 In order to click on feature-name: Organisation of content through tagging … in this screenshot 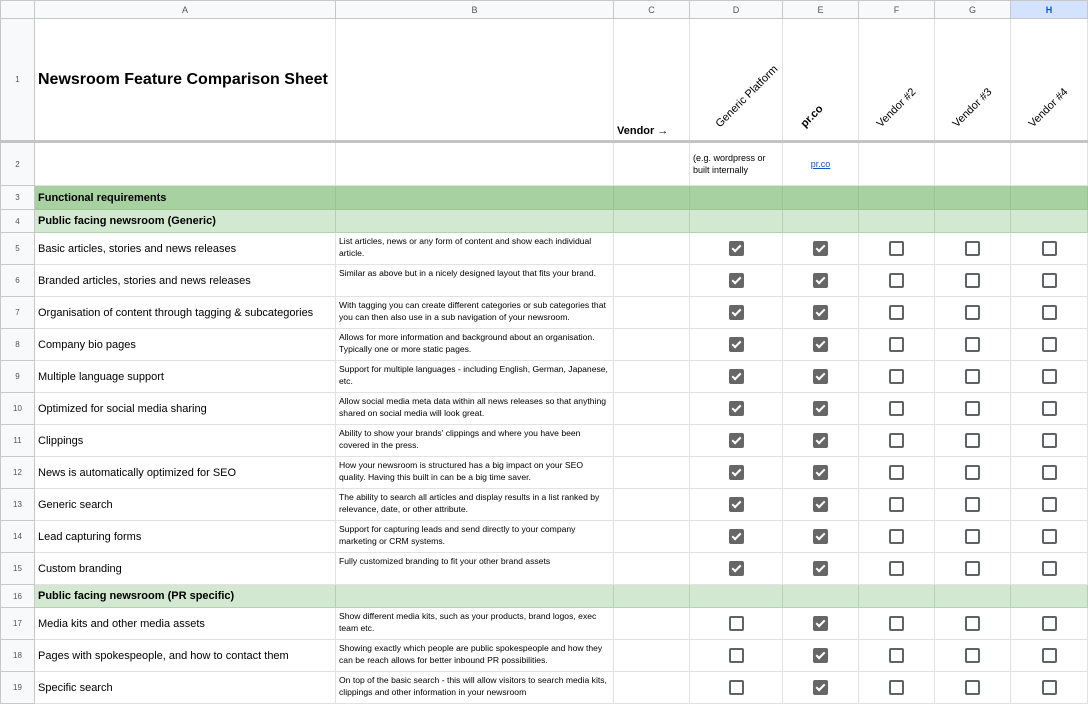, I will do `click(185, 312)`.